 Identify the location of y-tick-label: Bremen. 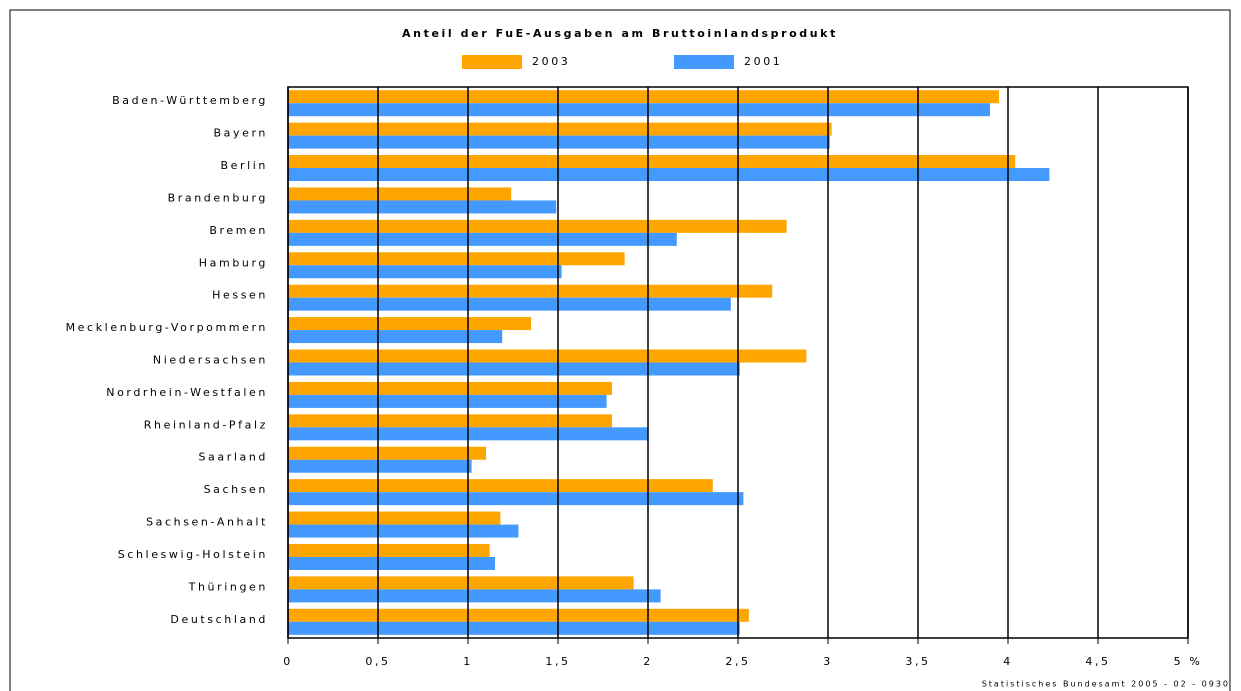
(238, 230).